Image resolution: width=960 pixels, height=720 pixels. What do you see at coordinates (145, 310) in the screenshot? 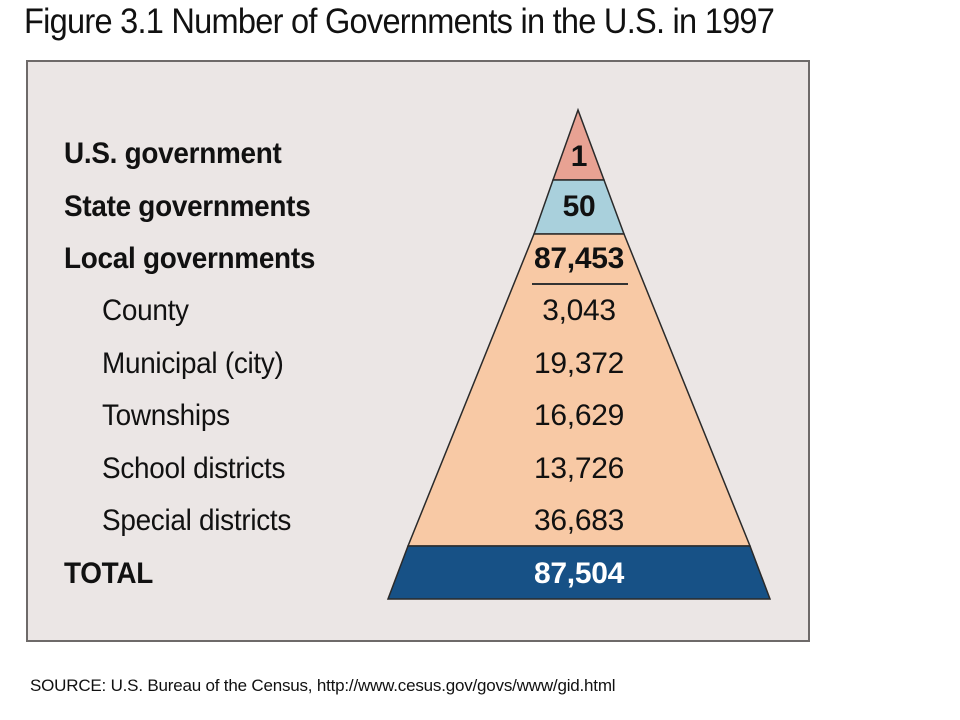
I see `label-county: County` at bounding box center [145, 310].